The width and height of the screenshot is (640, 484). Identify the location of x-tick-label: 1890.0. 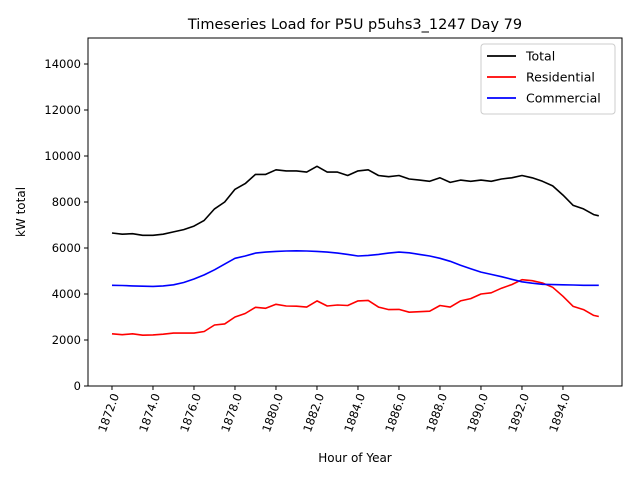
(477, 412).